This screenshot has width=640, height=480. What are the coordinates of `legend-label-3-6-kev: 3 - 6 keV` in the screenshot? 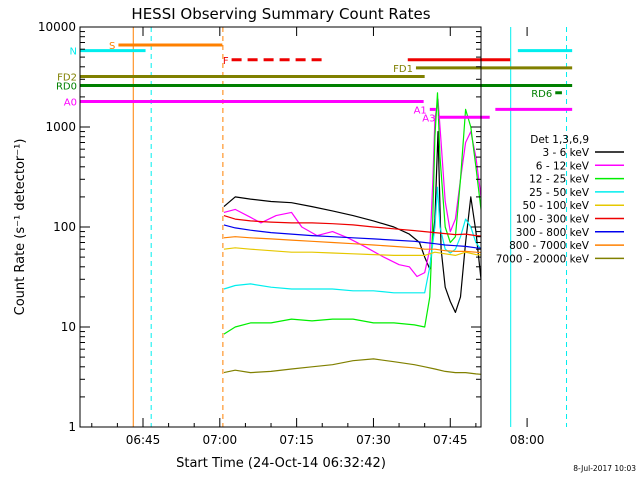 It's located at (565, 153).